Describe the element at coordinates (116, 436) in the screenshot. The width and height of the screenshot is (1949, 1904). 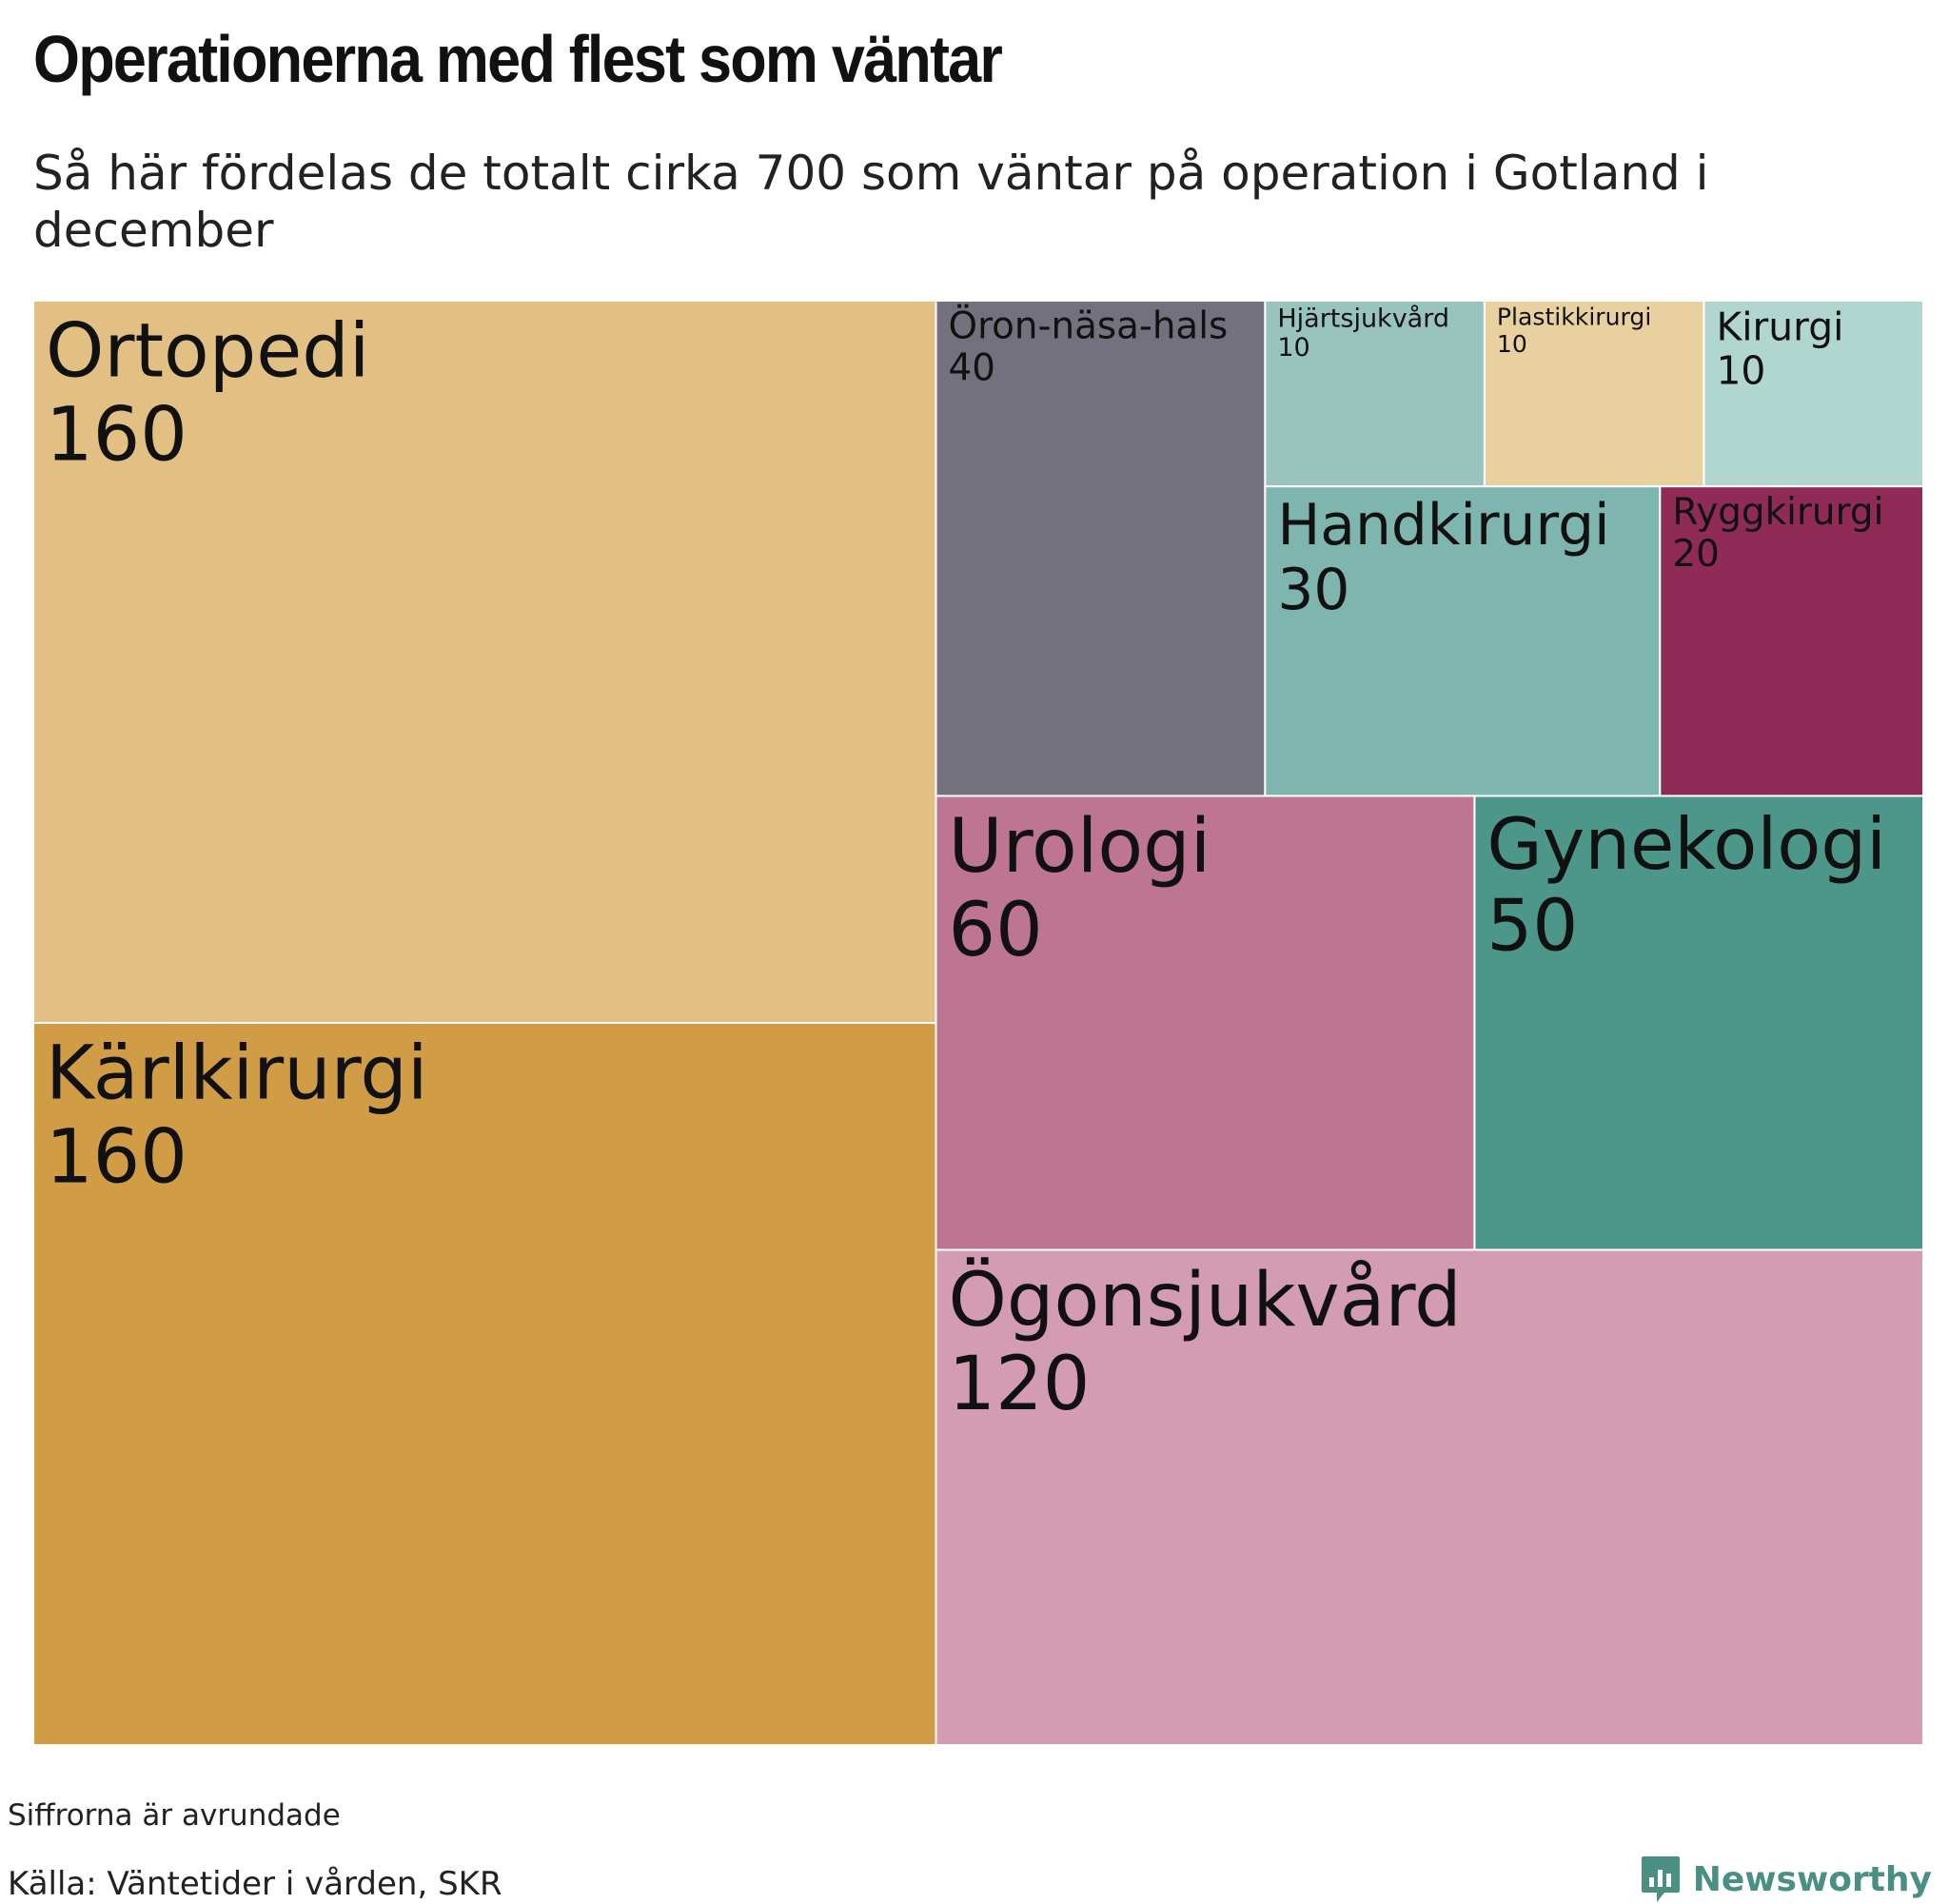
I see `tile-value-ortopedi: 160` at that location.